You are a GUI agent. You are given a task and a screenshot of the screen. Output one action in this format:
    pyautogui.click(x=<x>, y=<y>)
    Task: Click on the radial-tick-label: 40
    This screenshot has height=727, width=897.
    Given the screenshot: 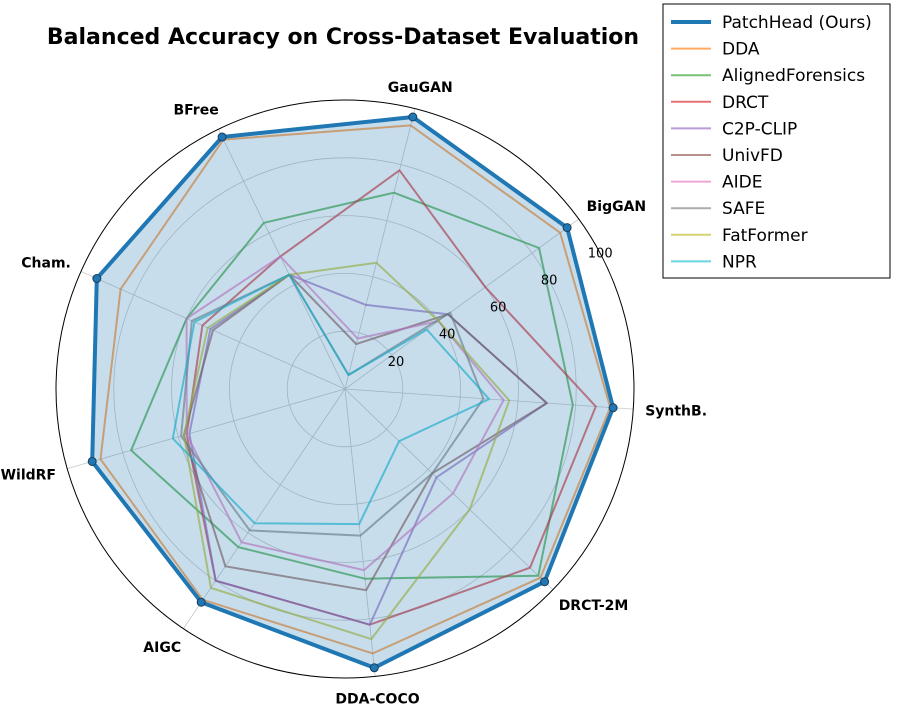 What is the action you would take?
    pyautogui.click(x=447, y=335)
    